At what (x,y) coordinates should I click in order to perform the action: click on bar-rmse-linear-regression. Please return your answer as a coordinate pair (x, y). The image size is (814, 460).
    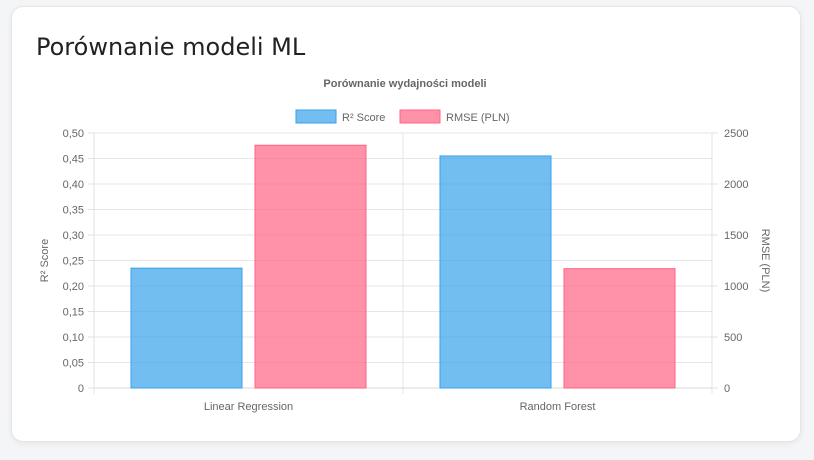
    Looking at the image, I should click on (310, 266).